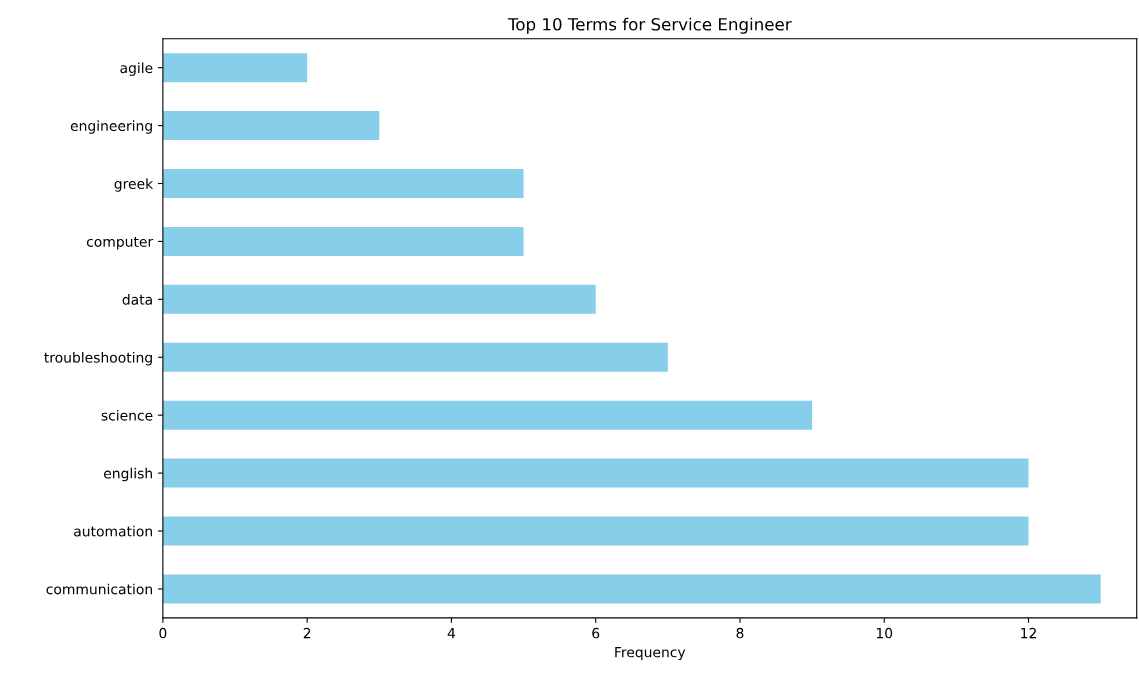 The height and width of the screenshot is (679, 1139). What do you see at coordinates (120, 243) in the screenshot?
I see `y-tick-label: computer` at bounding box center [120, 243].